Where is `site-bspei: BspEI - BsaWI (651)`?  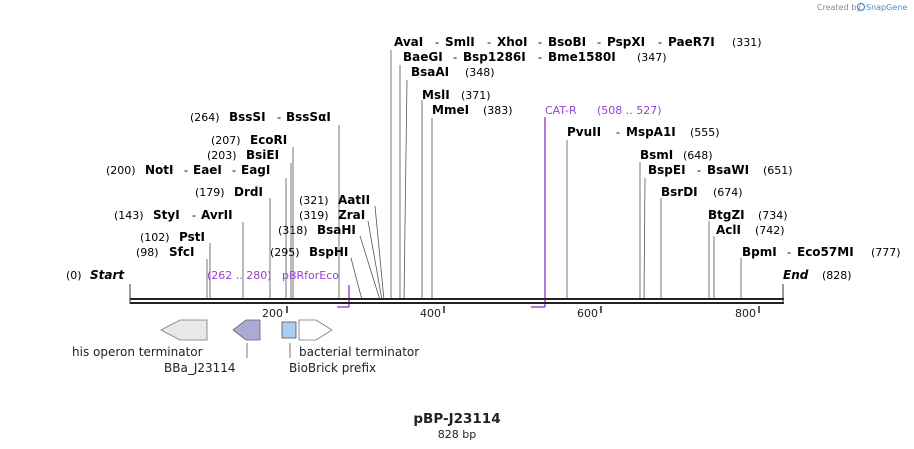
site-bspei: BspEI - BsaWI (651) is located at coordinates (720, 170).